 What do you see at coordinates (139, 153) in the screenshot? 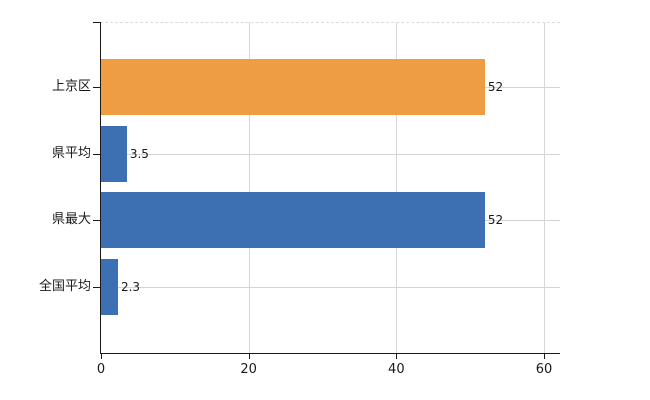
I see `bar-value-label: 3.5` at bounding box center [139, 153].